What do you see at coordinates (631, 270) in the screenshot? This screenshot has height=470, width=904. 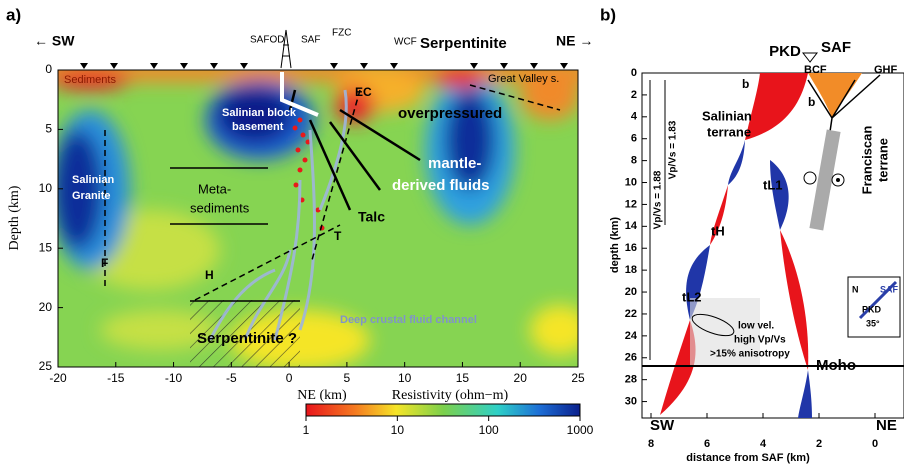 I see `y-tick-label: 18` at bounding box center [631, 270].